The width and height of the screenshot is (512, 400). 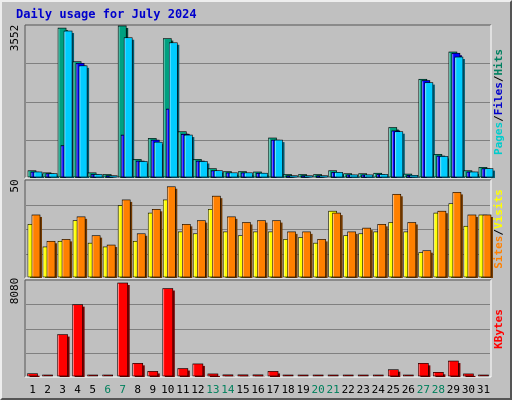 I want to click on x-tick-label-day-21: 21, so click(x=333, y=389).